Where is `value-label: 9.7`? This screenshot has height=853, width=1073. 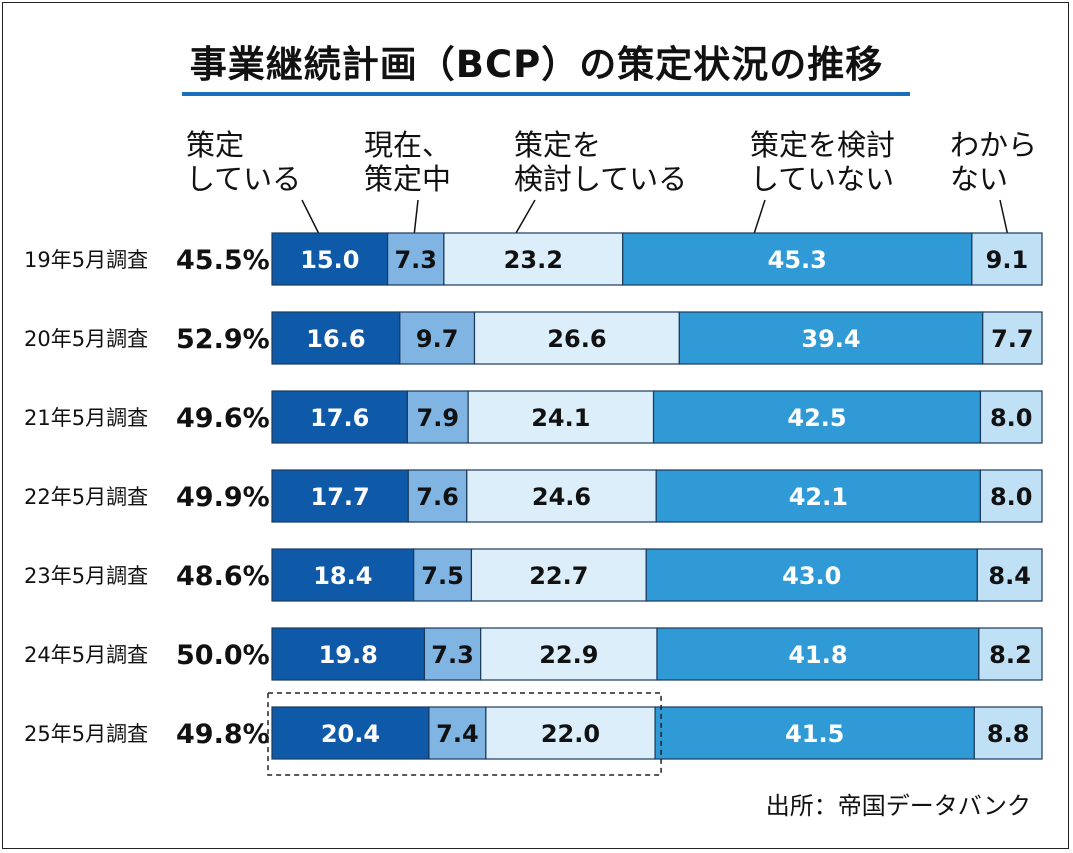 value-label: 9.7 is located at coordinates (437, 339).